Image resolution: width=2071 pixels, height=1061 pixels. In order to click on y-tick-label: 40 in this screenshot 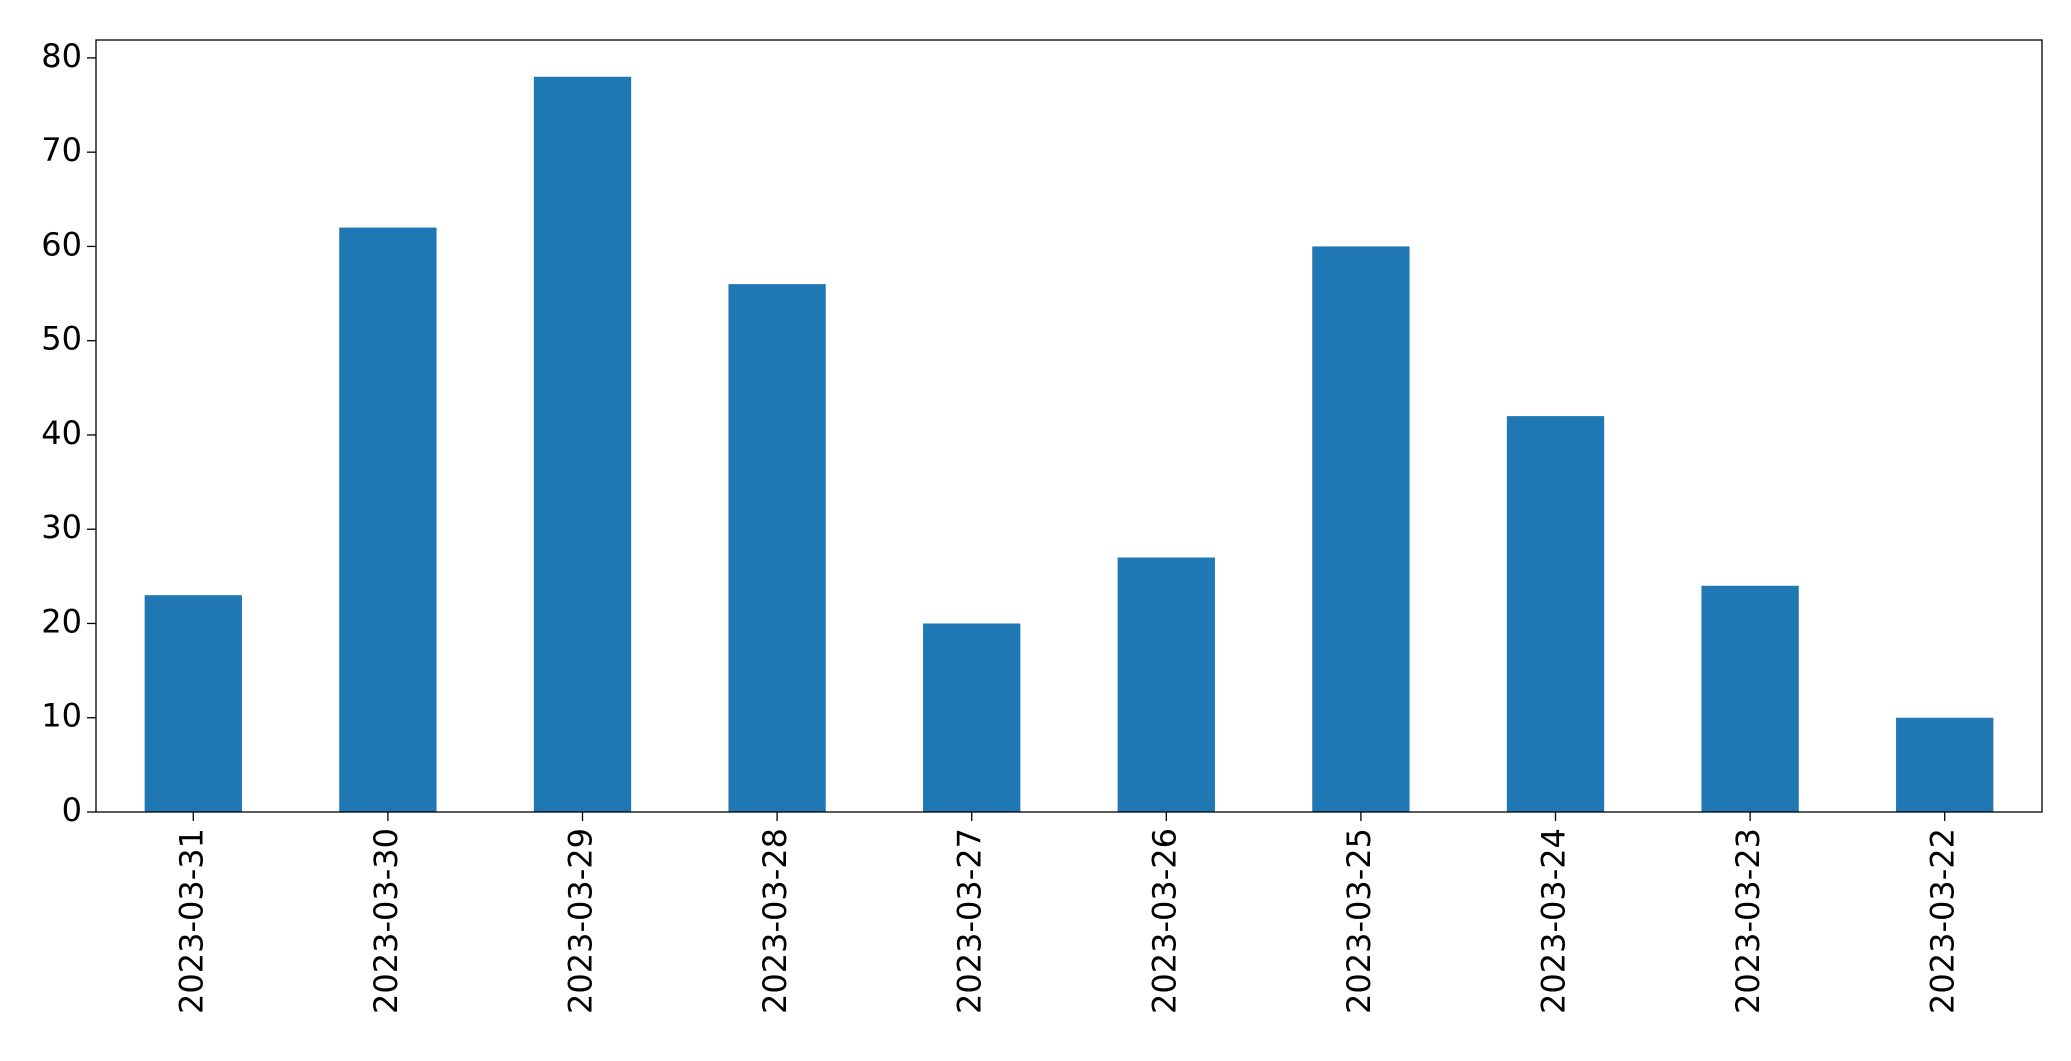, I will do `click(61, 433)`.